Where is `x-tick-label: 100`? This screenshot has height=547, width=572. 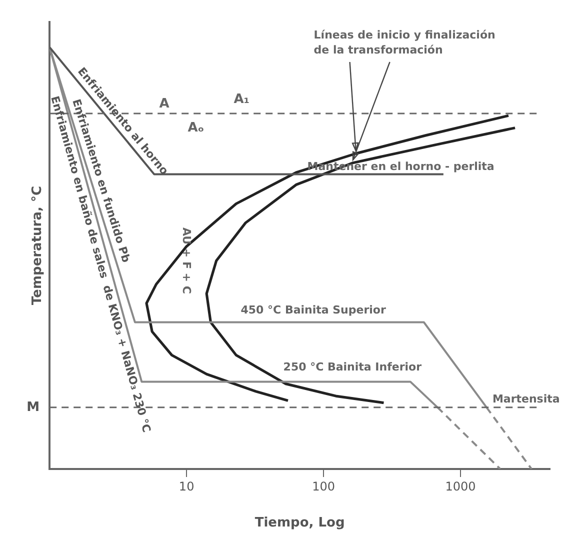 x-tick-label: 100 is located at coordinates (324, 486).